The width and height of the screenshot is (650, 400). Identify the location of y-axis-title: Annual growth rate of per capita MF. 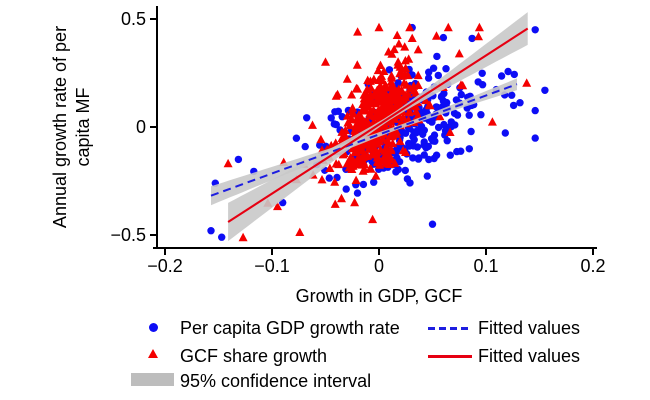
(72, 138).